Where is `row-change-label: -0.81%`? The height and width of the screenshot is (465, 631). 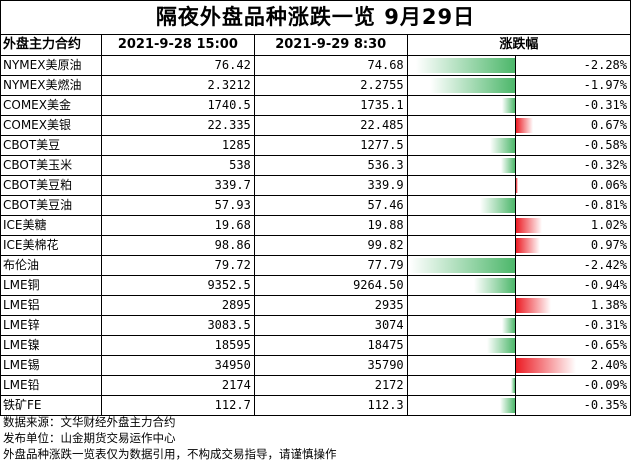
row-change-label: -0.81% is located at coordinates (605, 205).